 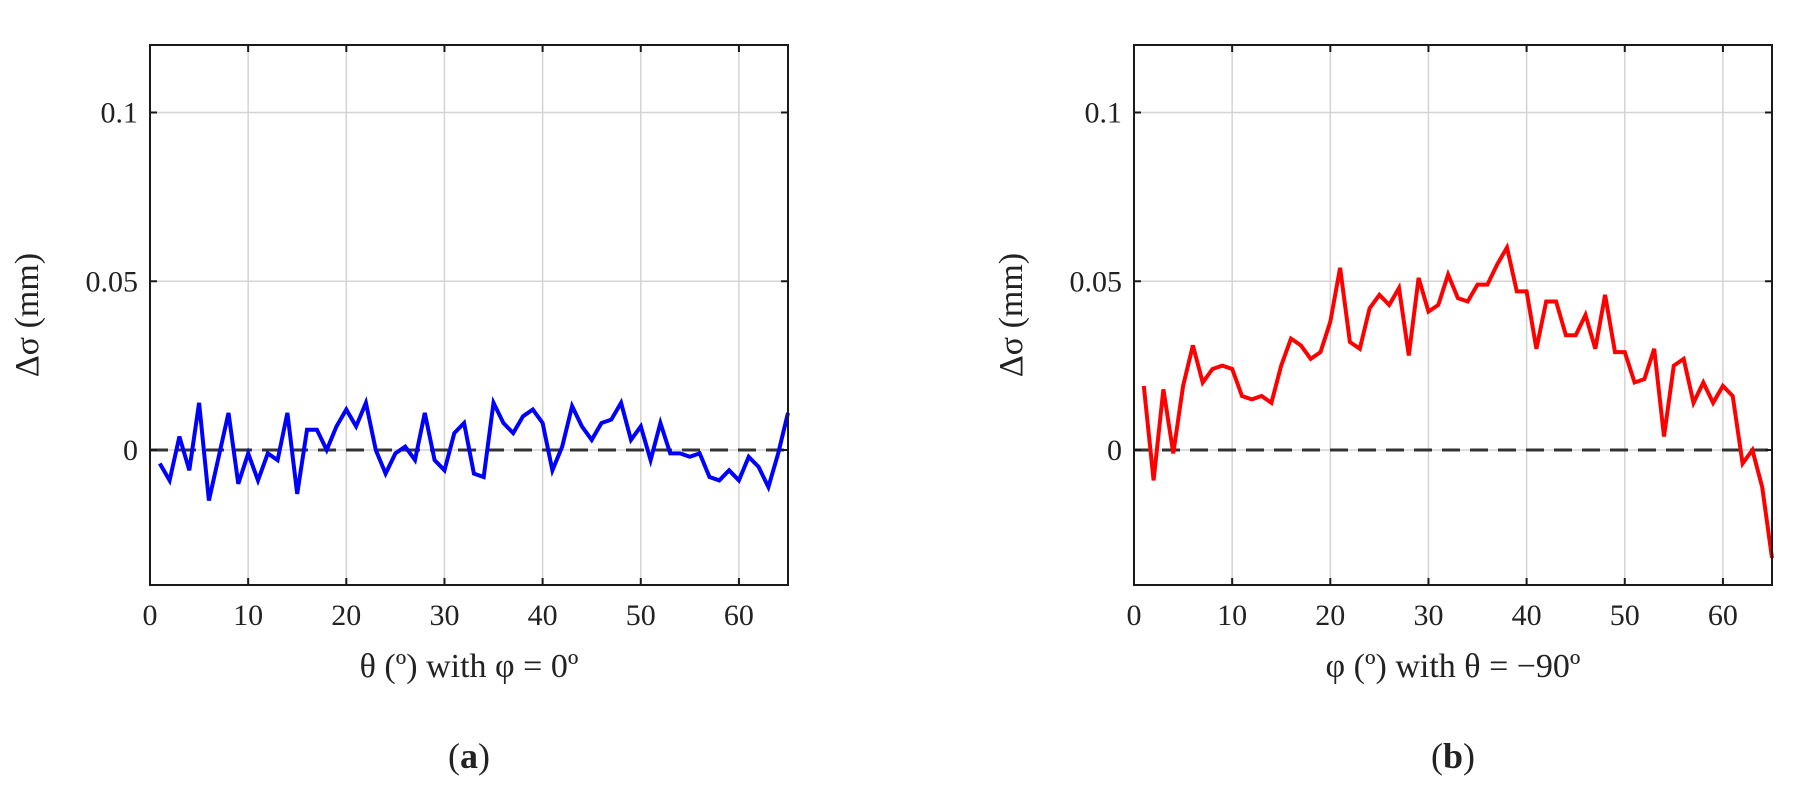 What do you see at coordinates (469, 756) in the screenshot?
I see `panel-label-a: (a)` at bounding box center [469, 756].